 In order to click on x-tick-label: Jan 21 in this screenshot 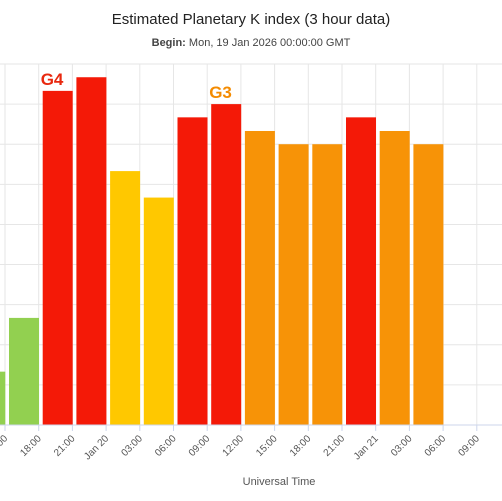, I will do `click(366, 447)`.